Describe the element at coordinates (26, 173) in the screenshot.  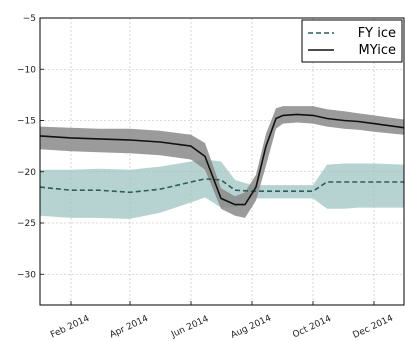
I see `y-tick-label: −20` at that location.